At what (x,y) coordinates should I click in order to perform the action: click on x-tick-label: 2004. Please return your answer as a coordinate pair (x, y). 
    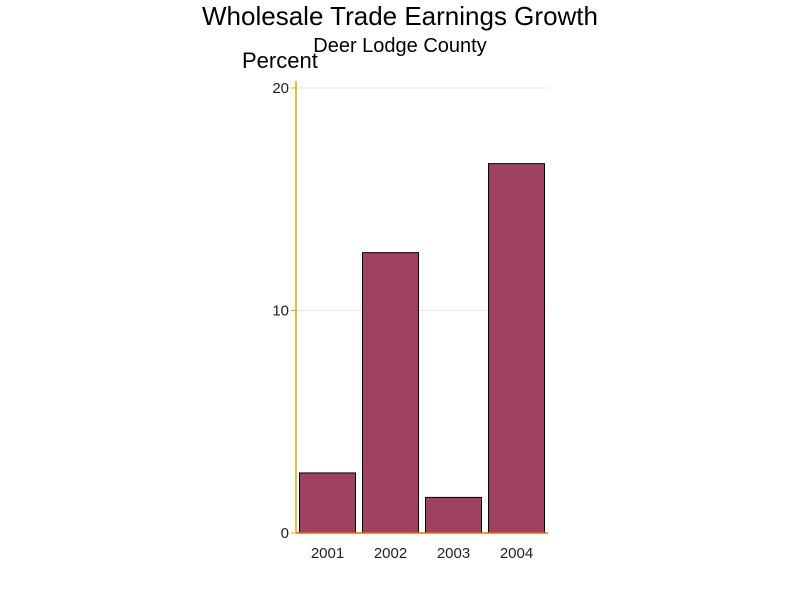
    Looking at the image, I should click on (516, 553).